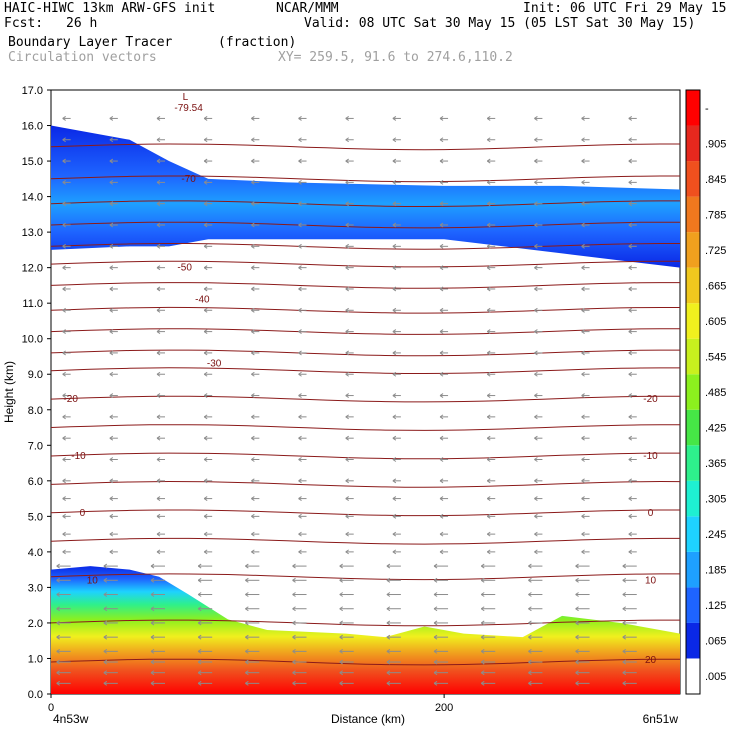 The width and height of the screenshot is (740, 740). What do you see at coordinates (110, 8) in the screenshot?
I see `model-title: HAIC-HIWC 13km ARW-GFS init` at bounding box center [110, 8].